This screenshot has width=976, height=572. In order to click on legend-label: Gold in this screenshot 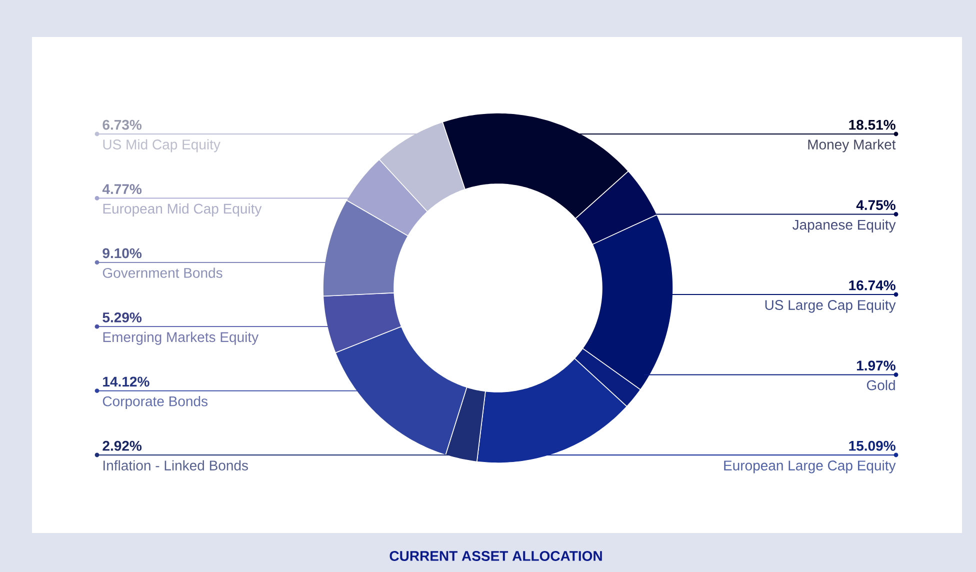, I will do `click(880, 385)`.